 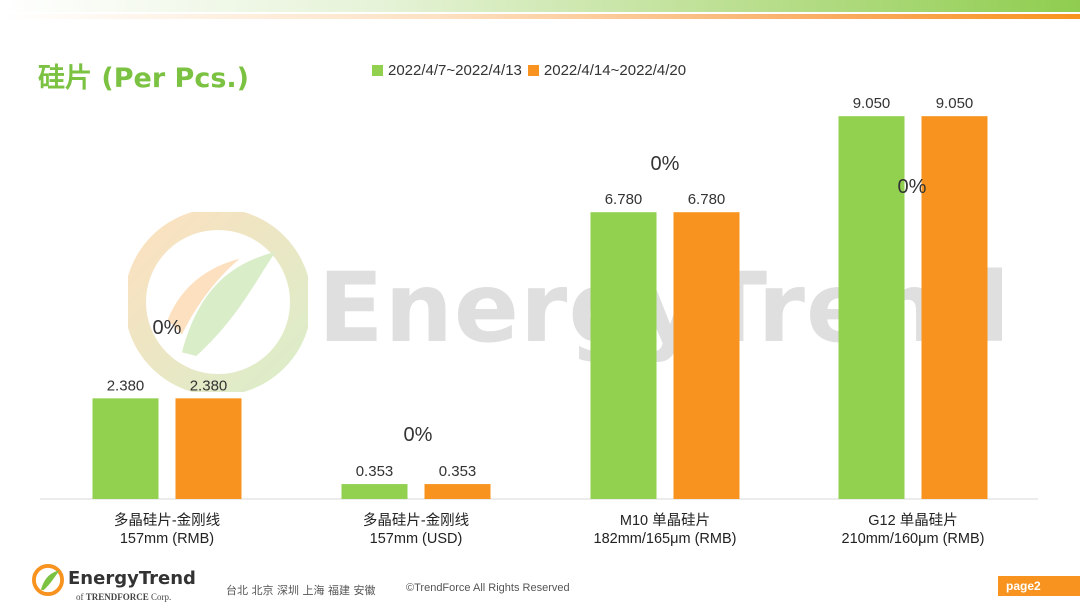 I want to click on chart-legend: 2022/4/7~2022/4/13 2022/4/14~2022/4/20, so click(x=532, y=70).